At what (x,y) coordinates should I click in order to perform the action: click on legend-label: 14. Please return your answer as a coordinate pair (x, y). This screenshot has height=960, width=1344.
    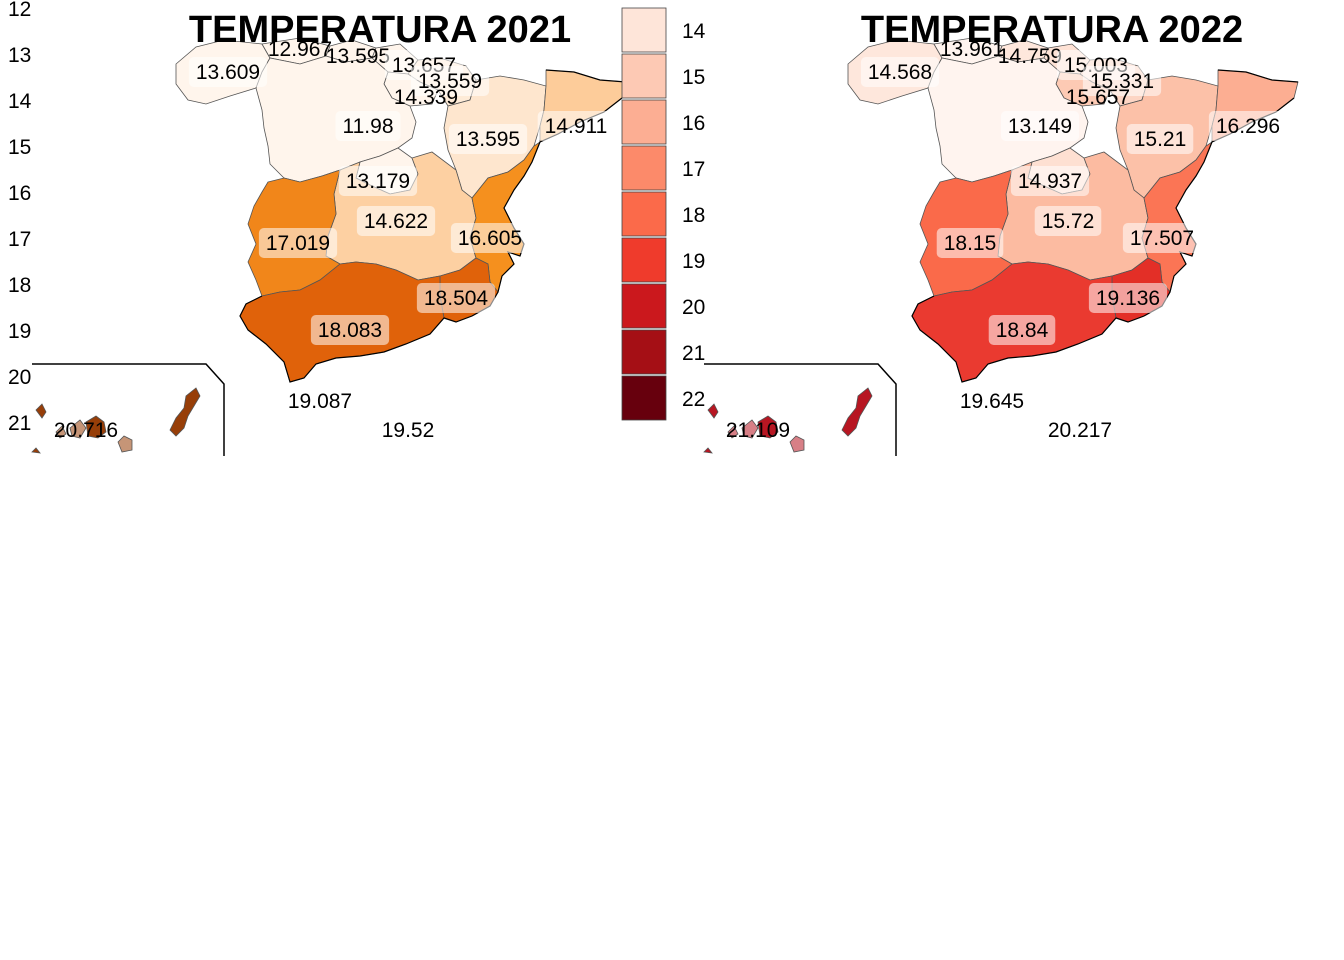
    Looking at the image, I should click on (694, 31).